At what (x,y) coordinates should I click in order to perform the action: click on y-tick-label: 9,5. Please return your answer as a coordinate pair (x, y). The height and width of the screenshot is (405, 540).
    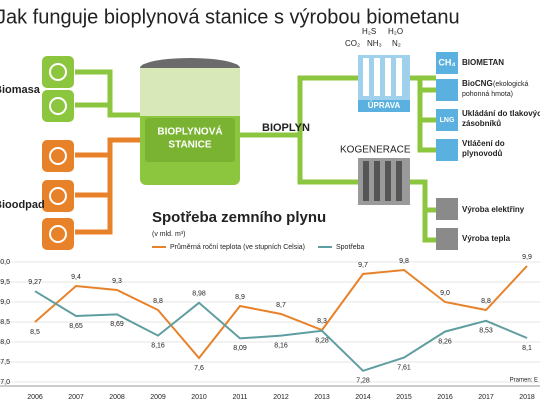
    Looking at the image, I should click on (5, 282).